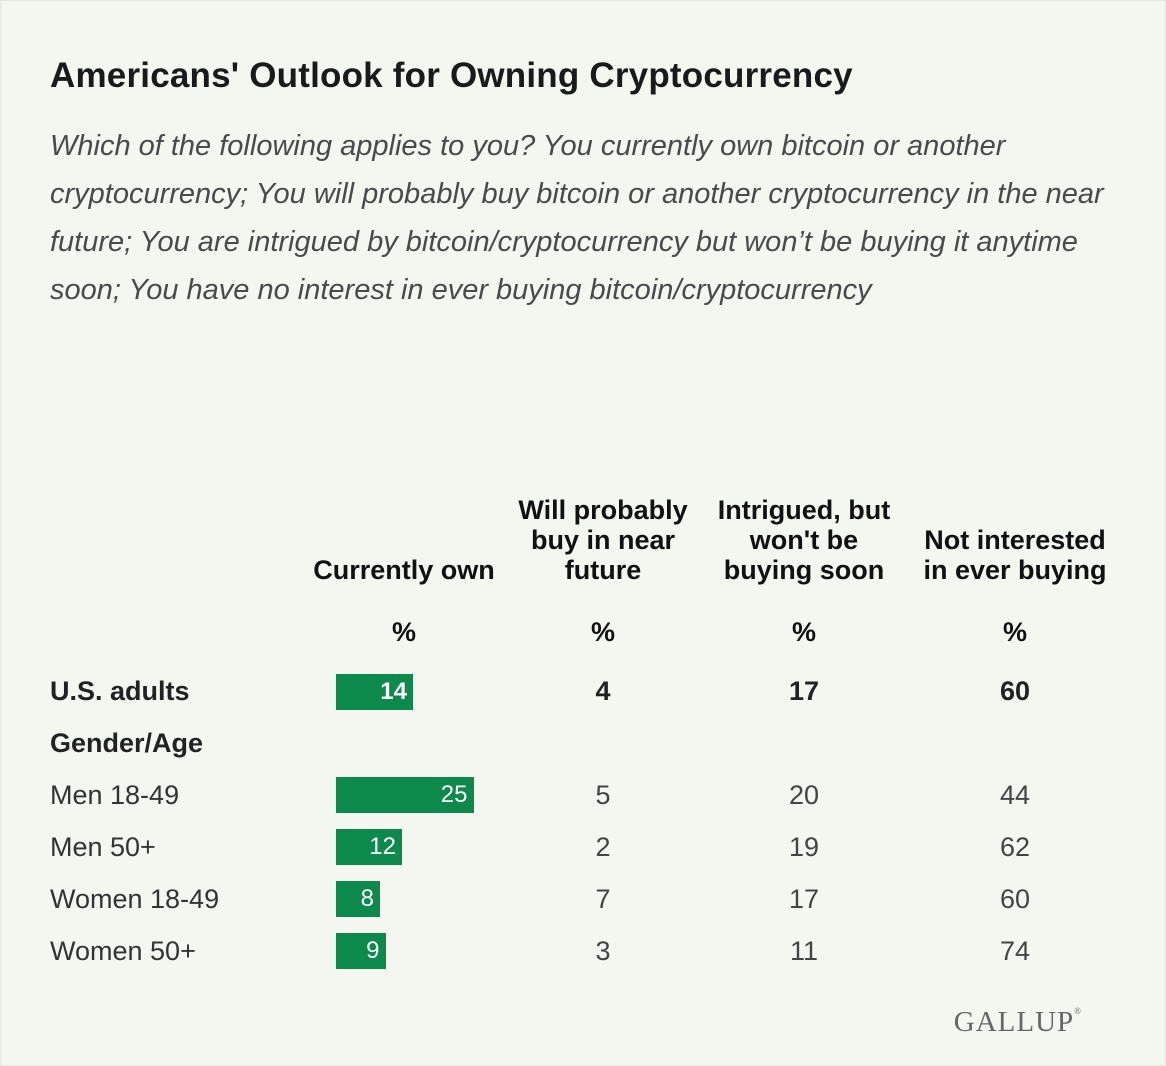  What do you see at coordinates (120, 691) in the screenshot?
I see `row-label-us-adults: U.S. adults` at bounding box center [120, 691].